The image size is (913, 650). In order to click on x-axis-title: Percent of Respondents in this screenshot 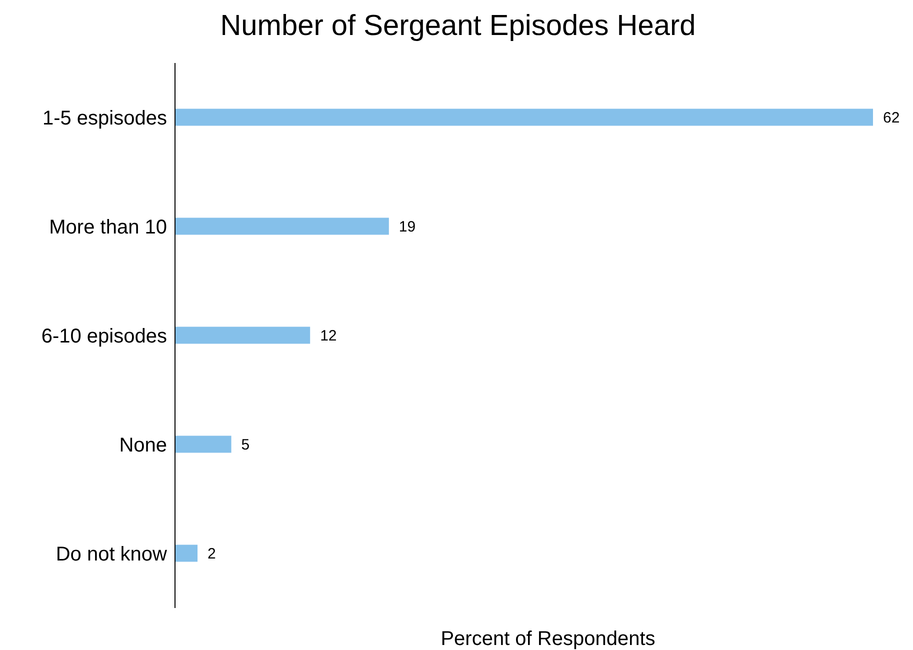, I will do `click(548, 639)`.